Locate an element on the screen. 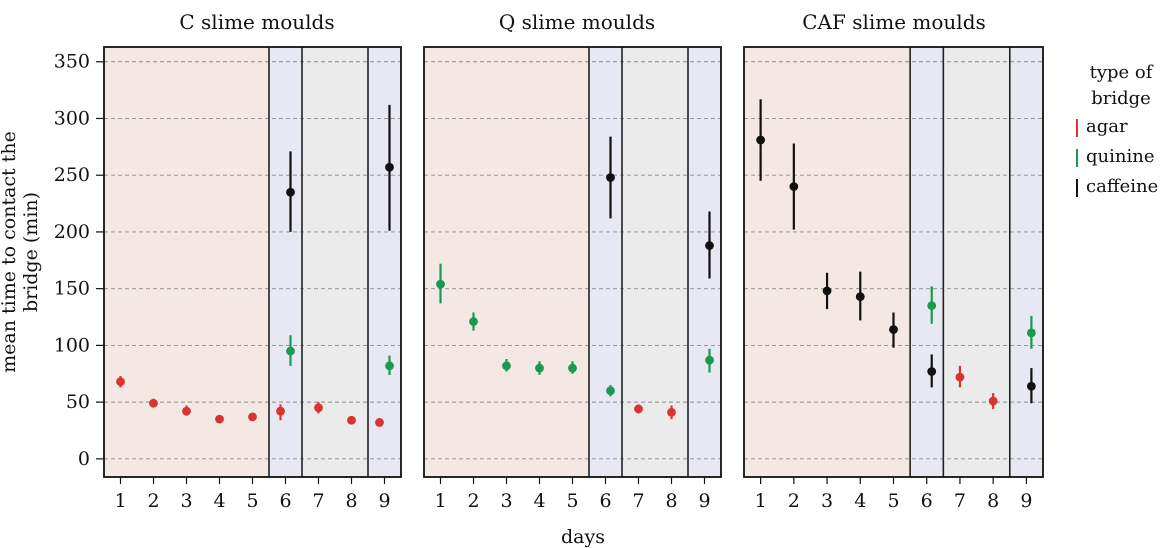 This screenshot has height=548, width=1166. legend-swatch-quinine is located at coordinates (1077, 158).